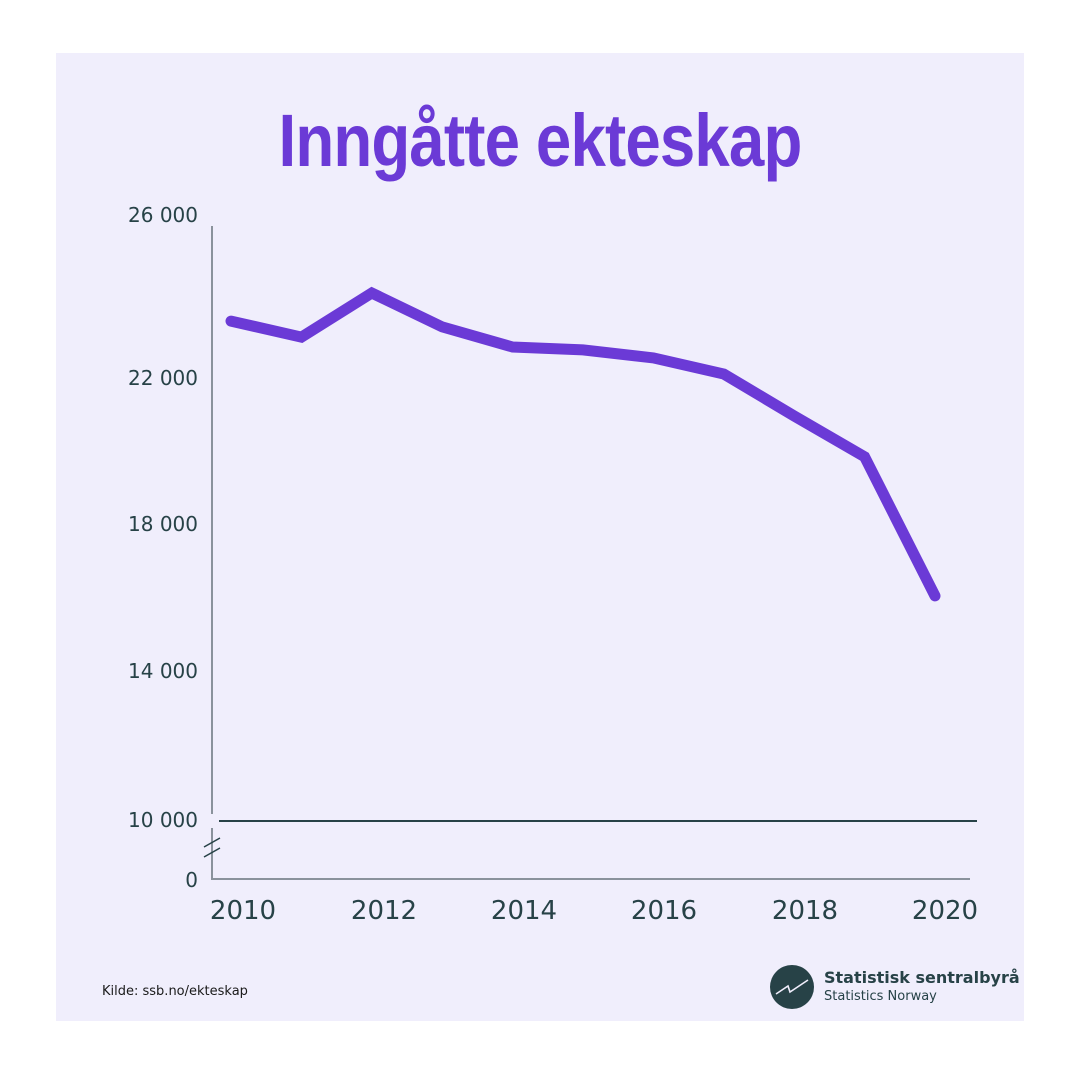 The height and width of the screenshot is (1080, 1080). I want to click on x-tick-label: 2014, so click(524, 911).